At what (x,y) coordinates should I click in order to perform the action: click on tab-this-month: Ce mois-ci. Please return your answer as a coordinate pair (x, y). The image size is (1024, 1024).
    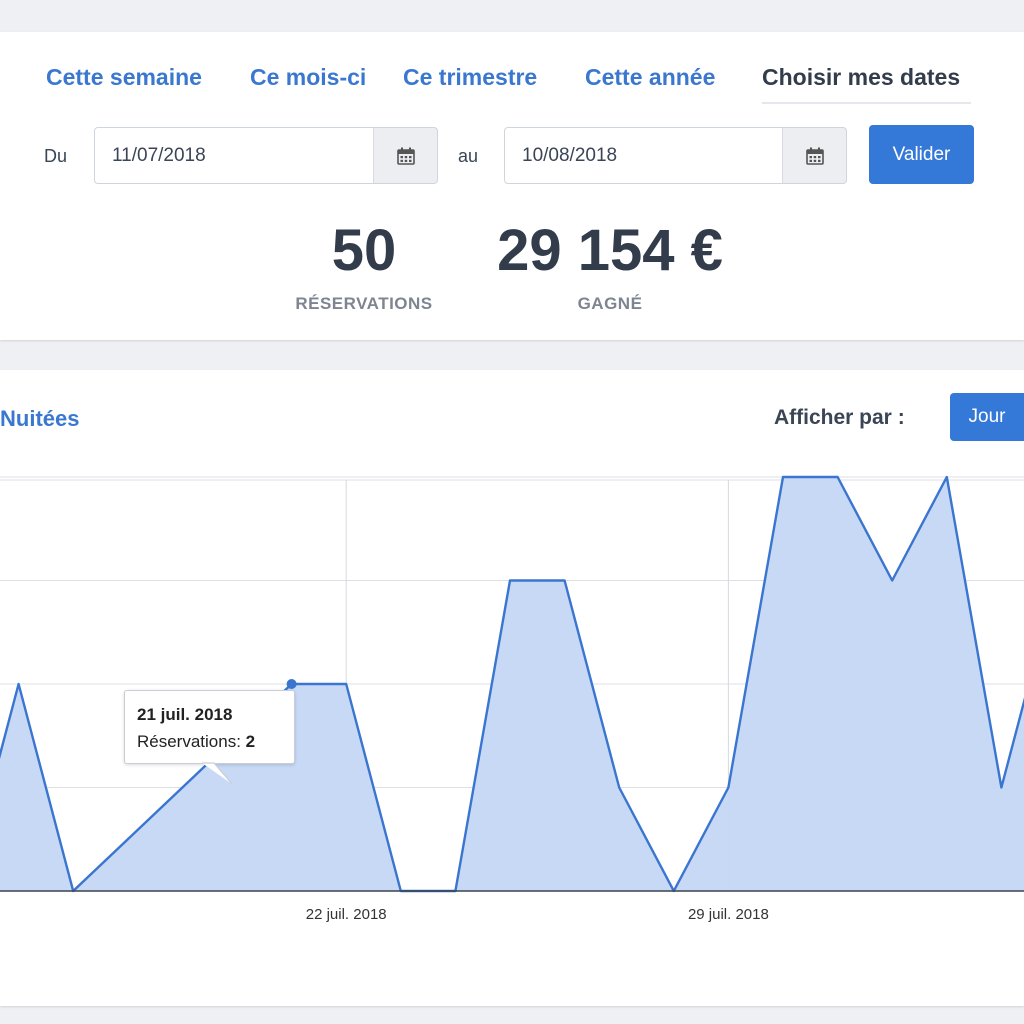
    Looking at the image, I should click on (308, 77).